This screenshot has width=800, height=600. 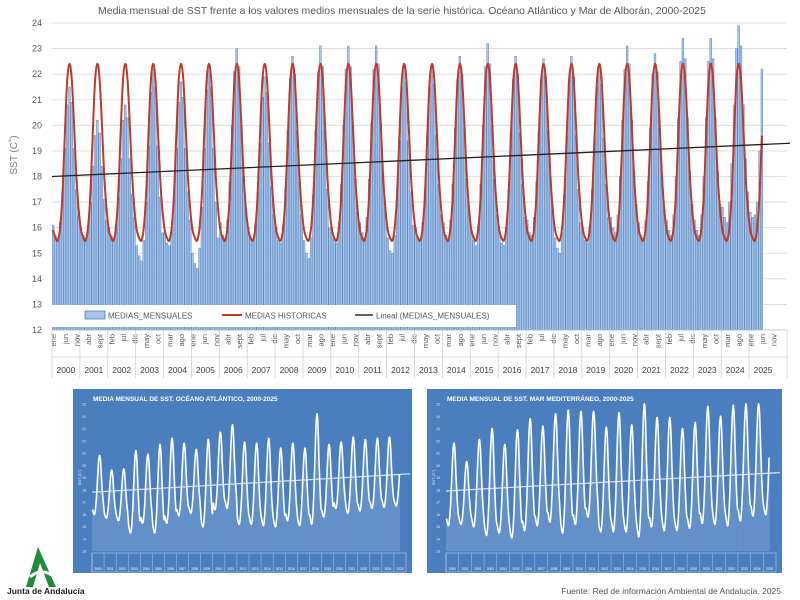 What do you see at coordinates (84, 503) in the screenshot?
I see `inset-y-tick: 17` at bounding box center [84, 503].